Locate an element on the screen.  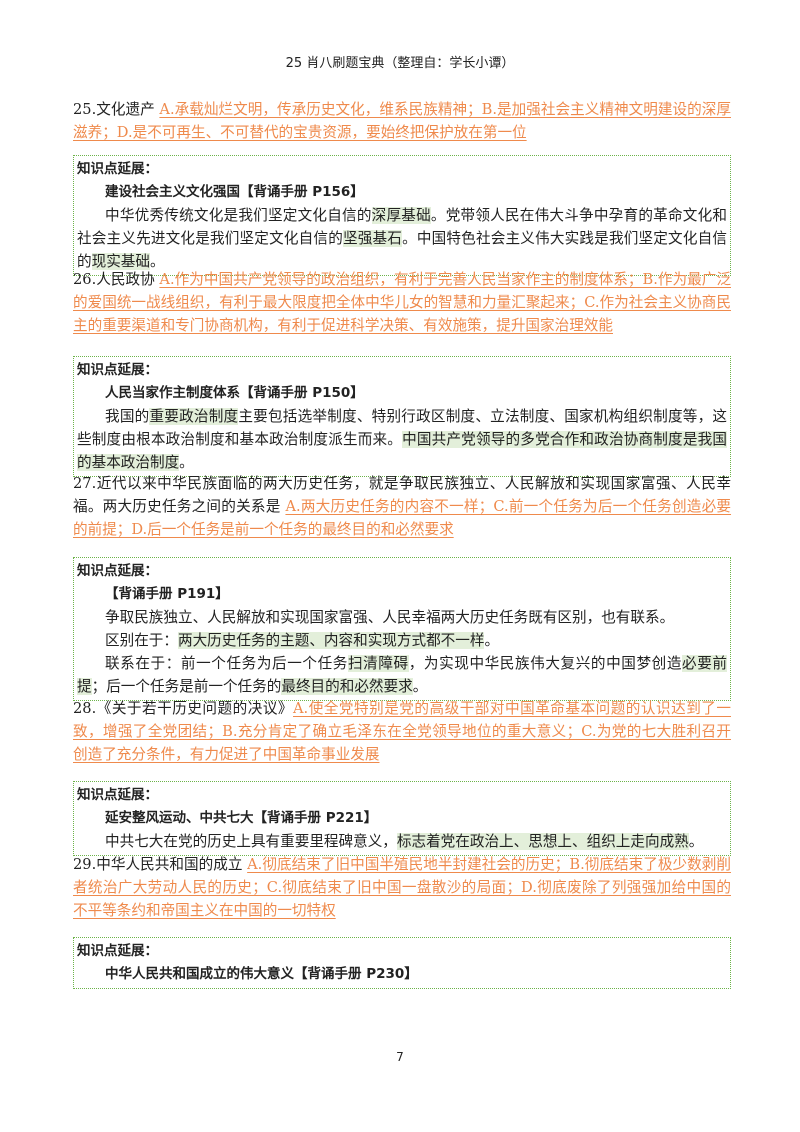
knowledge-title: 人民当家作主制度体系【背诵手册 P150】 is located at coordinates (234, 393).